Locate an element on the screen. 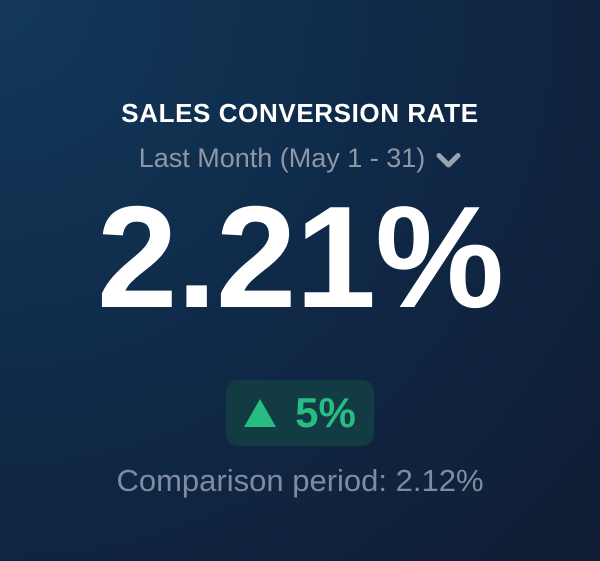  card-title: SALES CONVERSION RATE is located at coordinates (300, 113).